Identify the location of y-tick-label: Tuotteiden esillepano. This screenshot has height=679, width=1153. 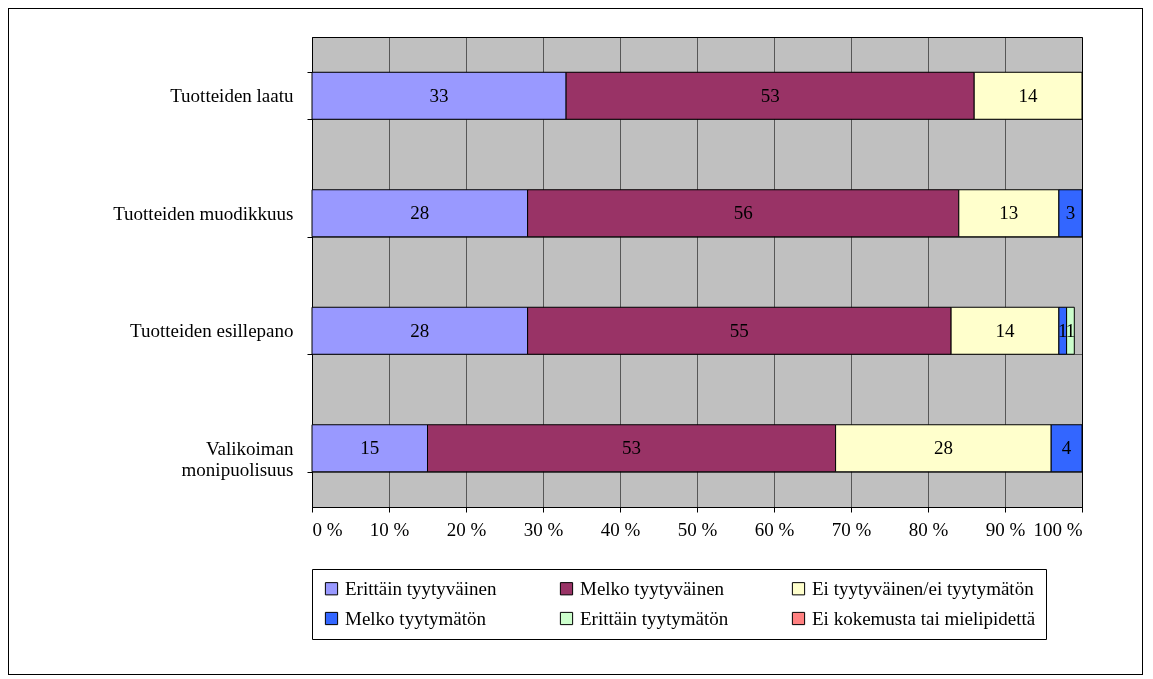
(212, 331).